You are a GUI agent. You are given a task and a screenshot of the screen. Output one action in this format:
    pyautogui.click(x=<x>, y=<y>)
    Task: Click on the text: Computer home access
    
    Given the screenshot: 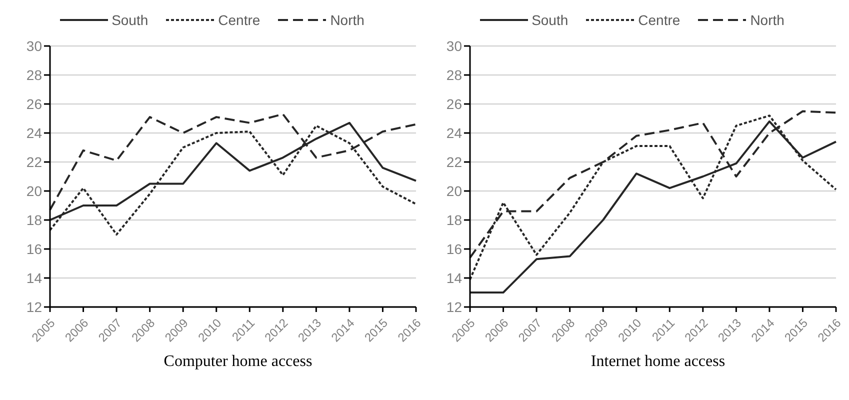 What is the action you would take?
    pyautogui.click(x=238, y=362)
    